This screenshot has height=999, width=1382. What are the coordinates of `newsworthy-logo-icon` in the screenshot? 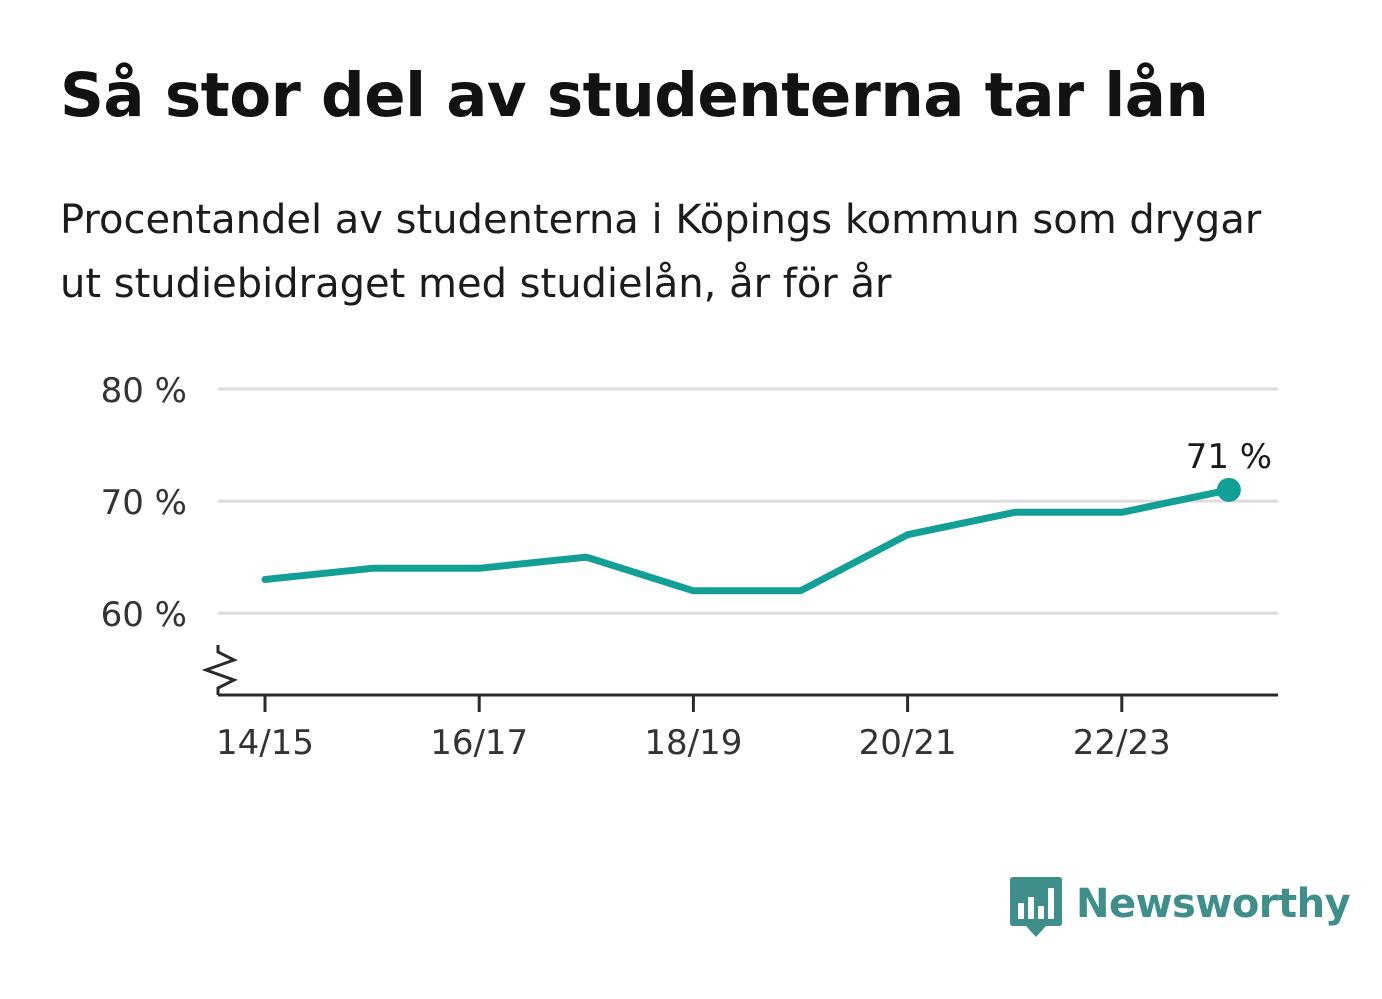 It's located at (1036, 907).